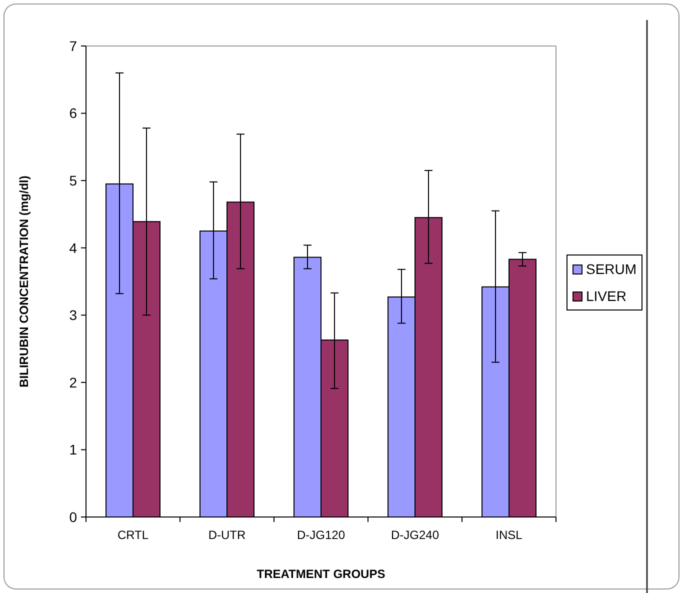 The width and height of the screenshot is (683, 593). Describe the element at coordinates (73, 180) in the screenshot. I see `y-tick-label: 5` at that location.